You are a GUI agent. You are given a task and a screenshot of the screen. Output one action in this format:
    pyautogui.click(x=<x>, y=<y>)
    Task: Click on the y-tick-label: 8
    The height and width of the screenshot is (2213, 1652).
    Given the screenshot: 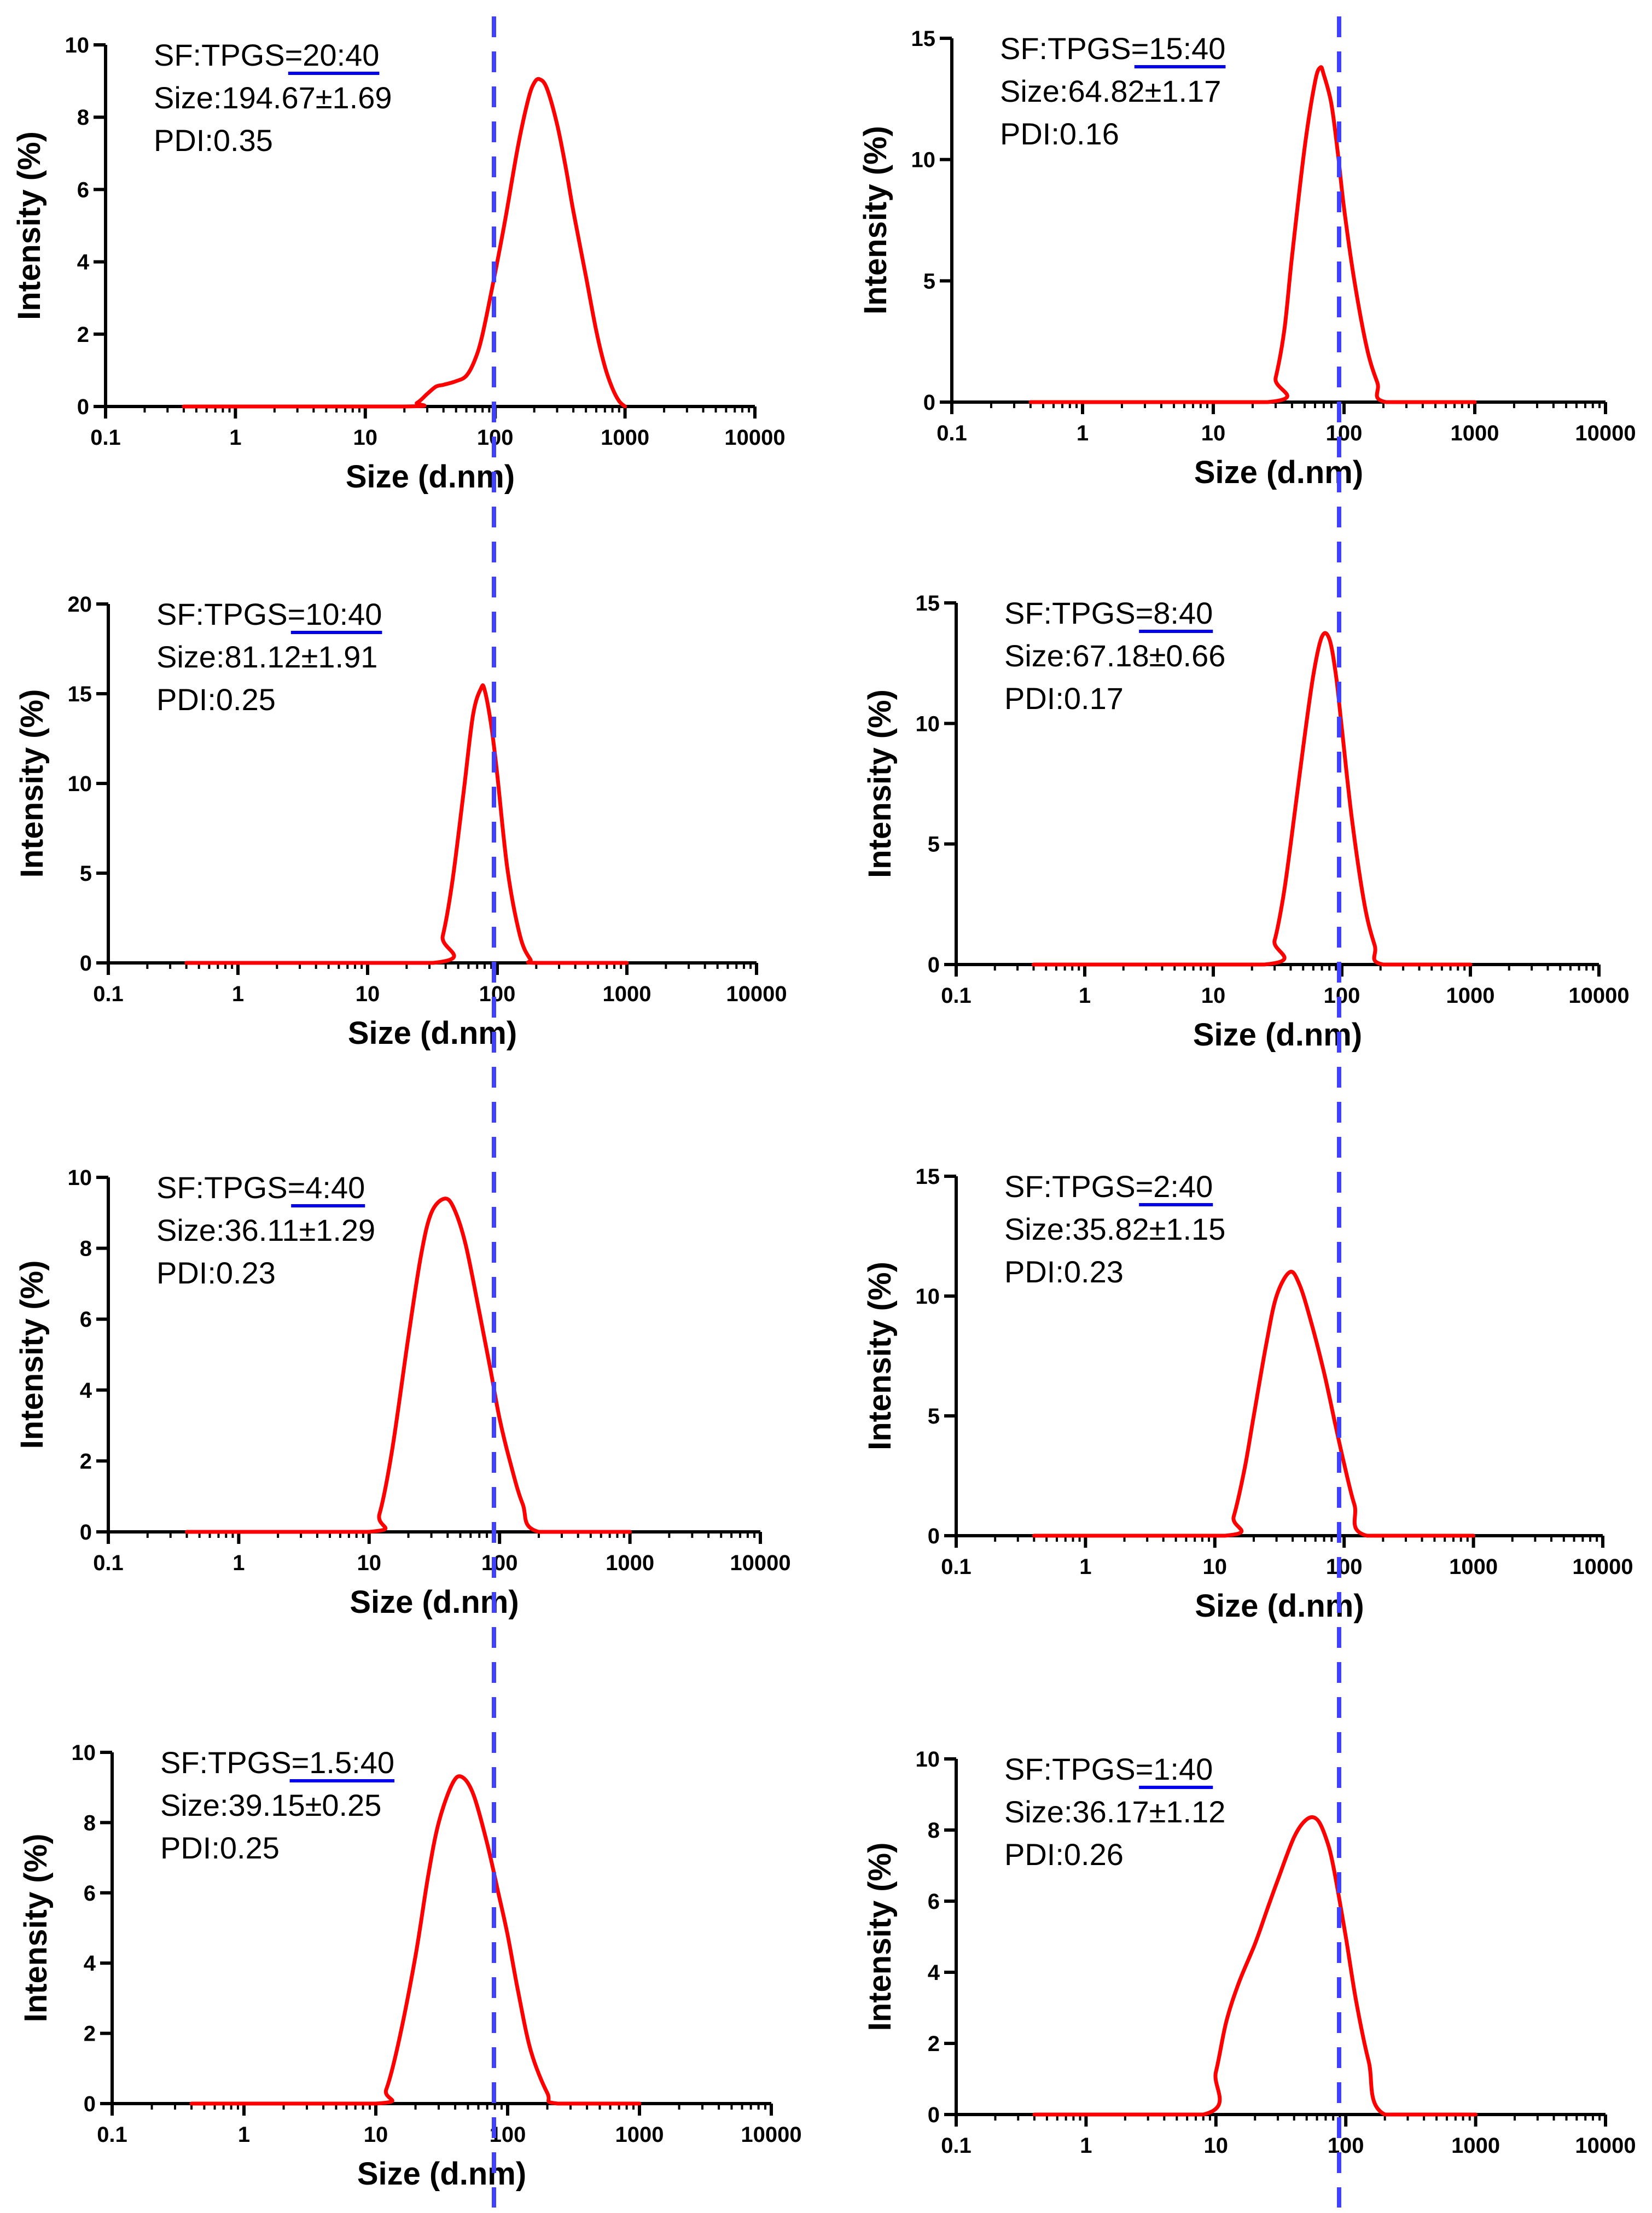 What is the action you would take?
    pyautogui.click(x=86, y=1249)
    